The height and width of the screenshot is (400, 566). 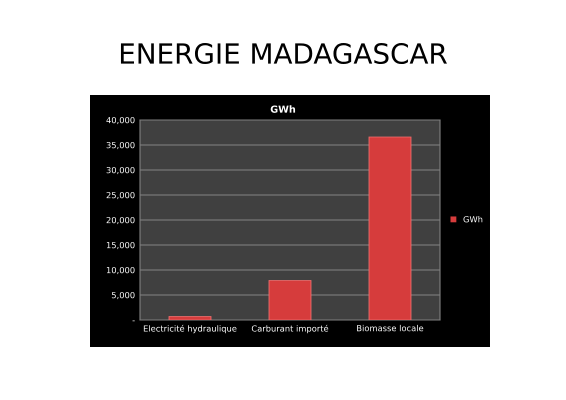 What do you see at coordinates (190, 329) in the screenshot?
I see `x-tick-label: Electricité hydraulique` at bounding box center [190, 329].